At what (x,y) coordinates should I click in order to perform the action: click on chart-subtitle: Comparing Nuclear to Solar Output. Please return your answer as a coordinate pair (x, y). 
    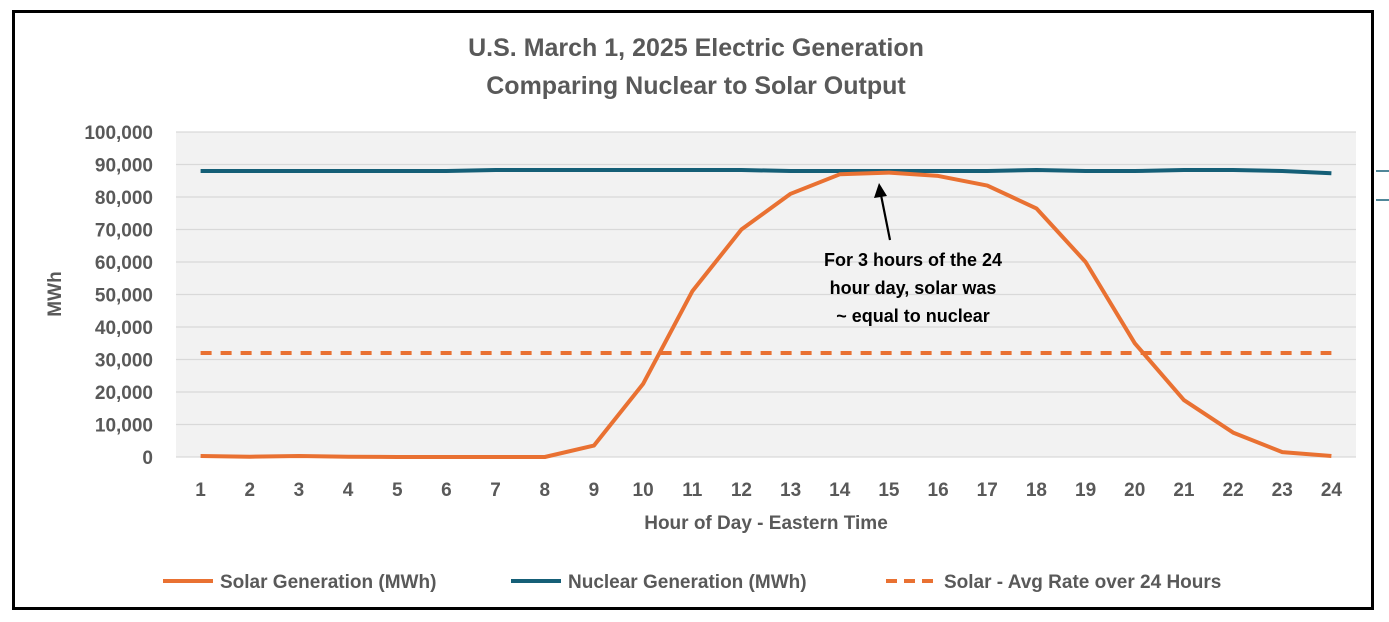
    Looking at the image, I should click on (696, 86).